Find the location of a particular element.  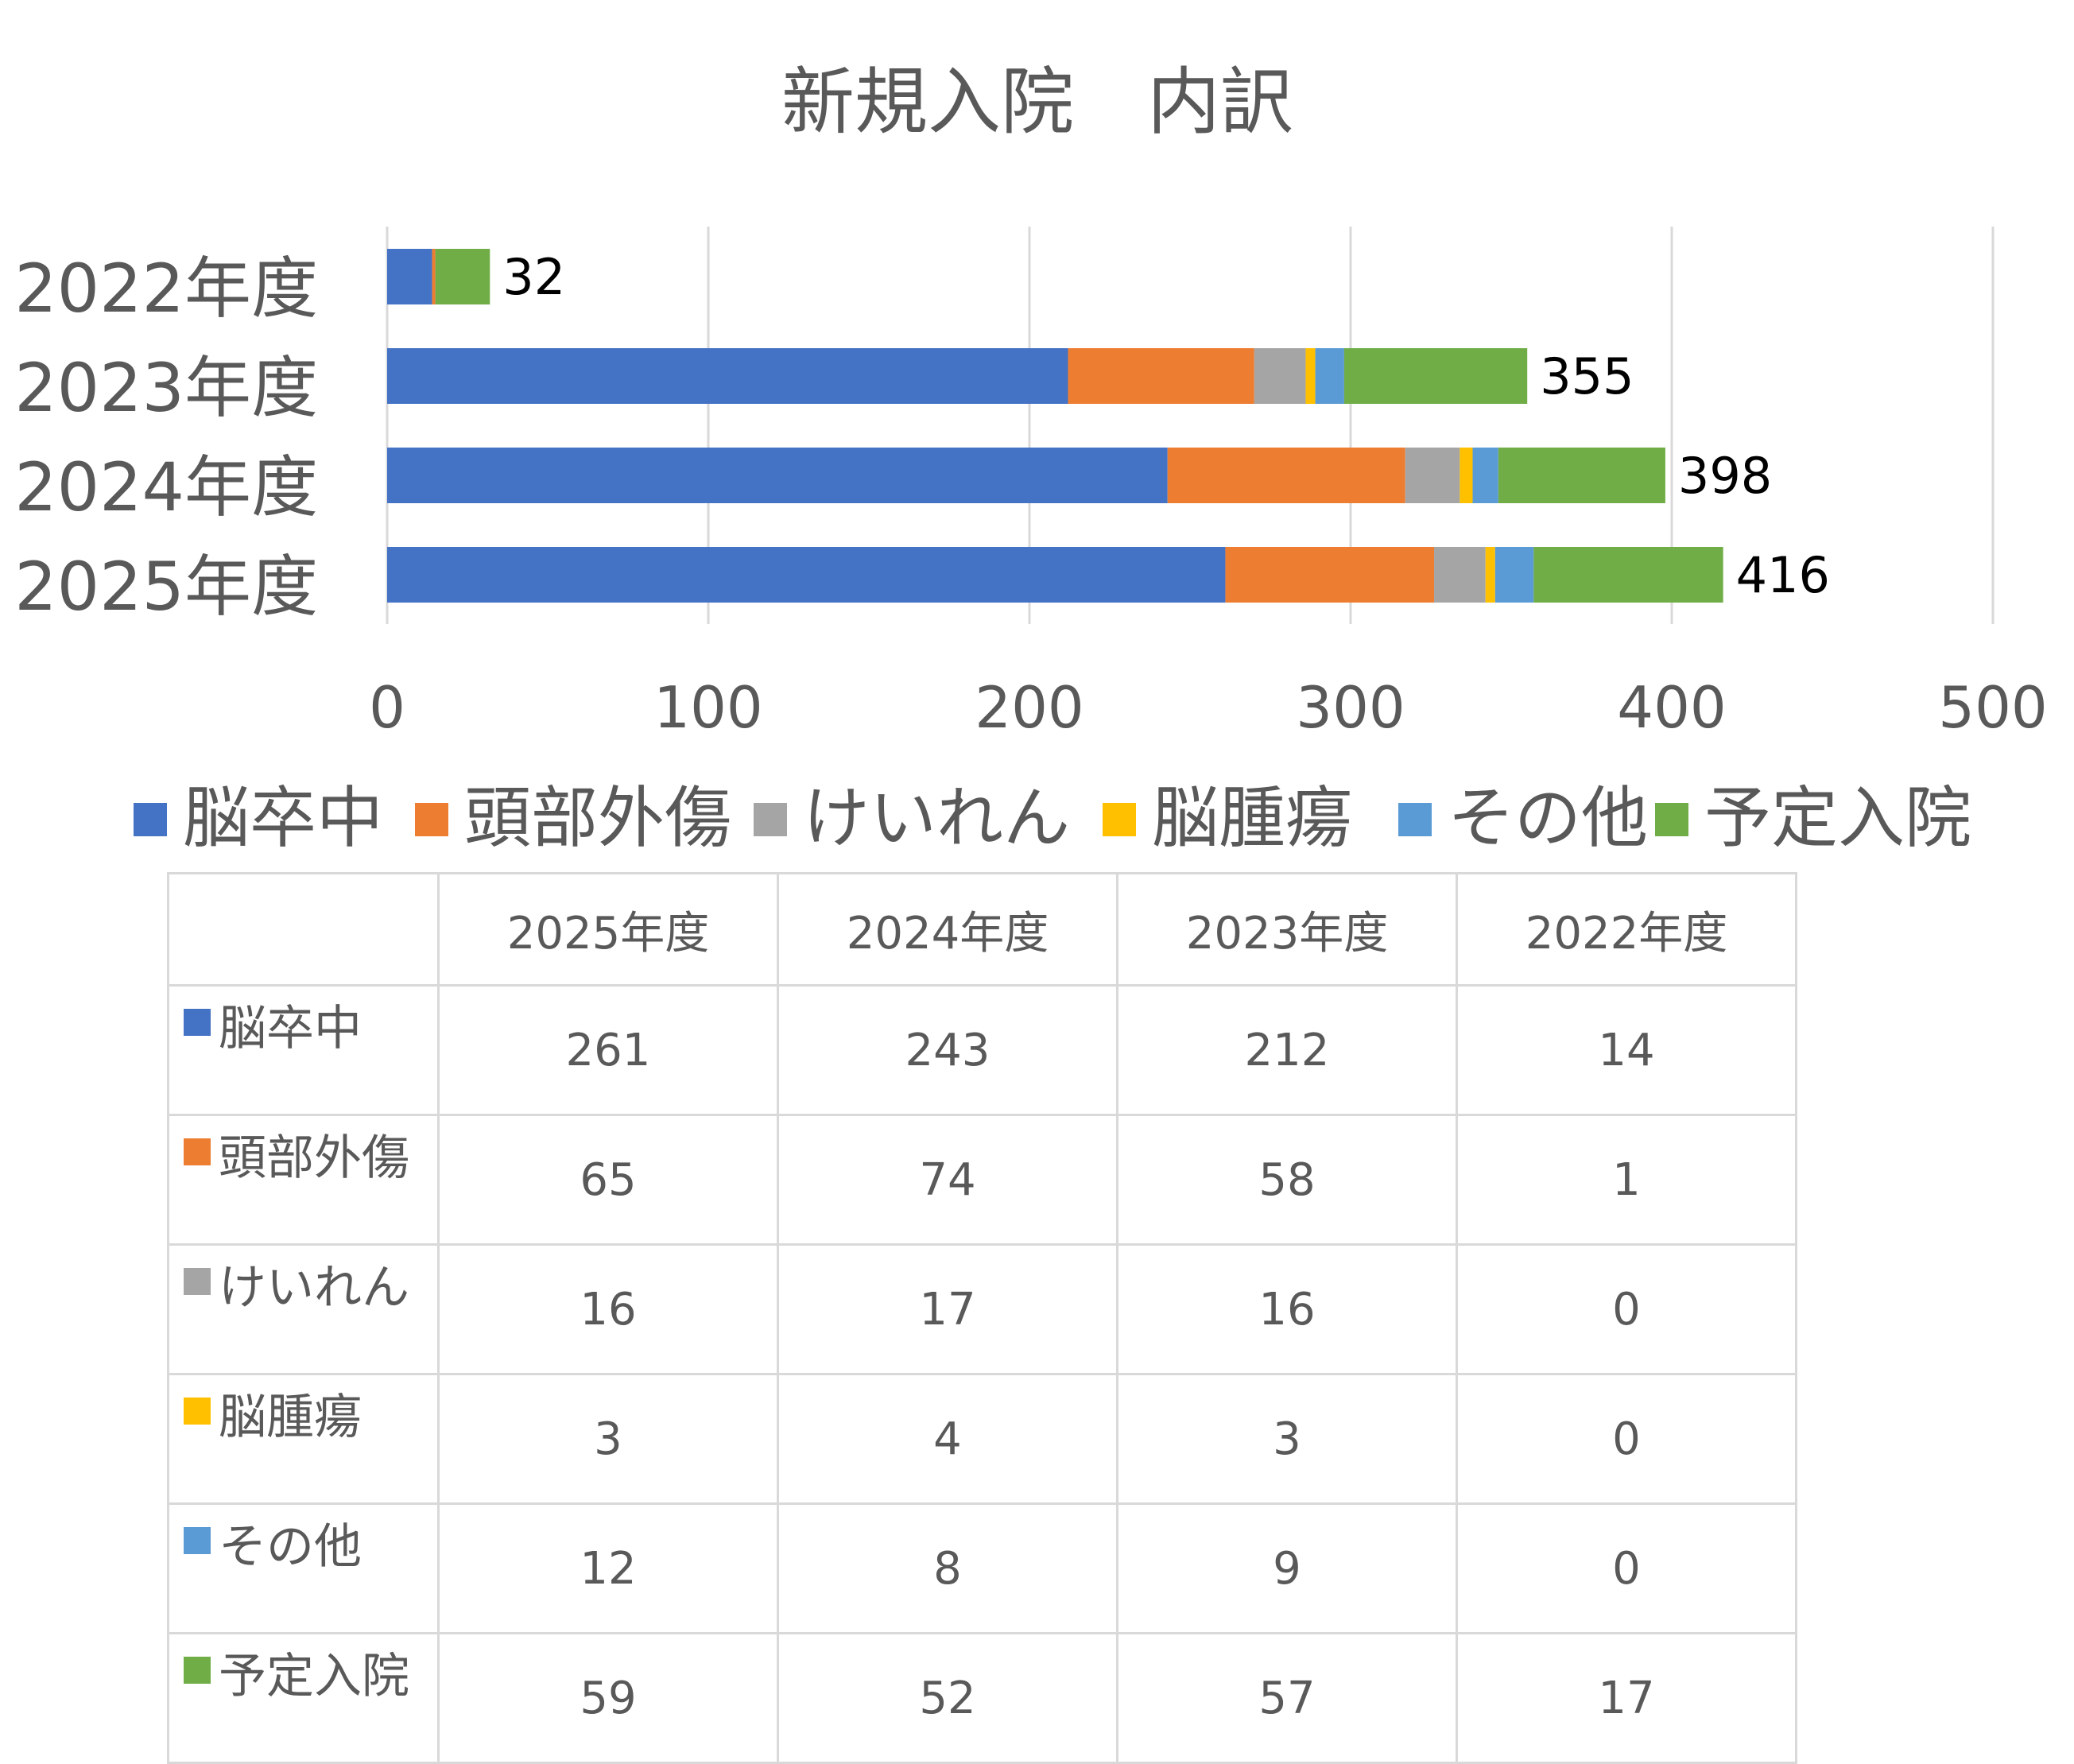

category-label: 2023年度 is located at coordinates (166, 388).